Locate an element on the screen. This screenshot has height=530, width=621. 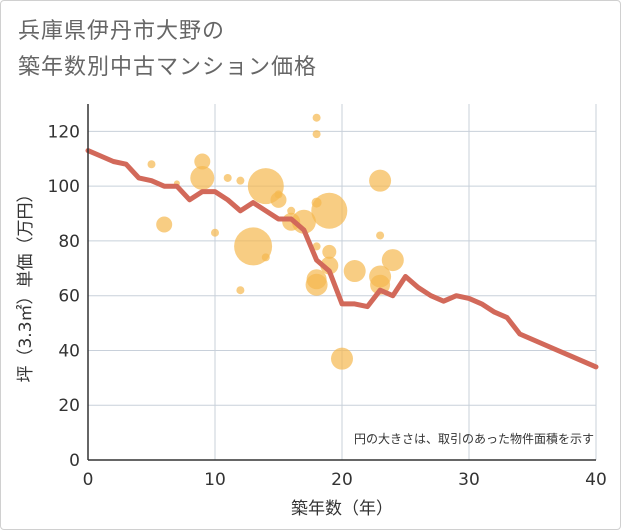
chart-title: 兵庫県伊丹市大野の 築年数別中古マンション価格 is located at coordinates (167, 50).